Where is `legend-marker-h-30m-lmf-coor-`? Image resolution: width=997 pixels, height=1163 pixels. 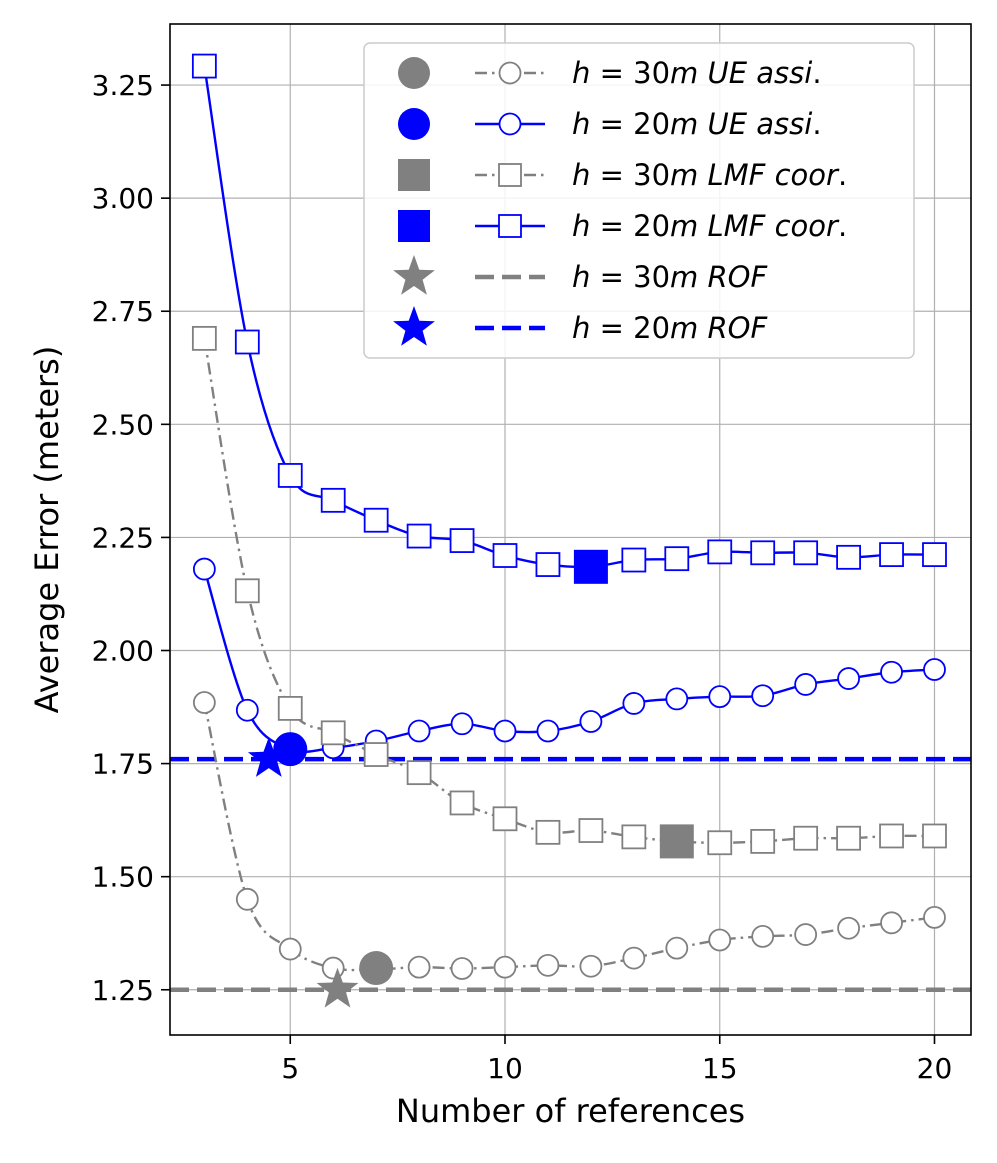 legend-marker-h-30m-lmf-coor- is located at coordinates (510, 175).